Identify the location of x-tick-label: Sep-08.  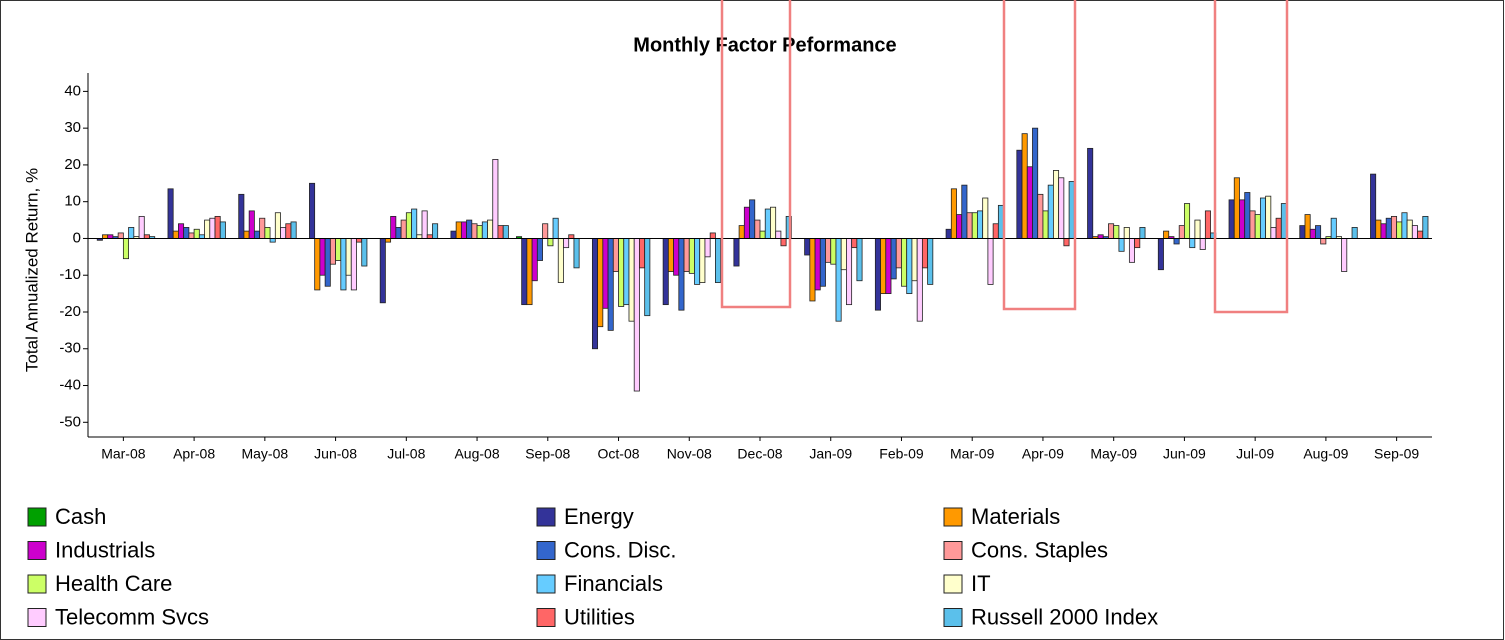
(547, 454).